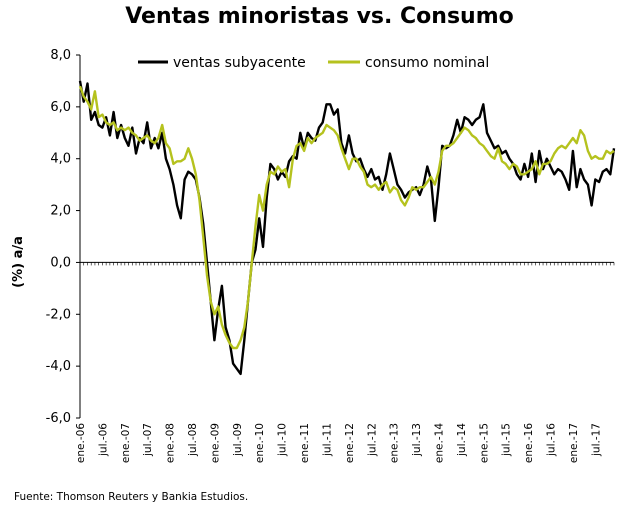 The image size is (639, 523). What do you see at coordinates (439, 443) in the screenshot?
I see `x-tick-label: ene.-14` at bounding box center [439, 443].